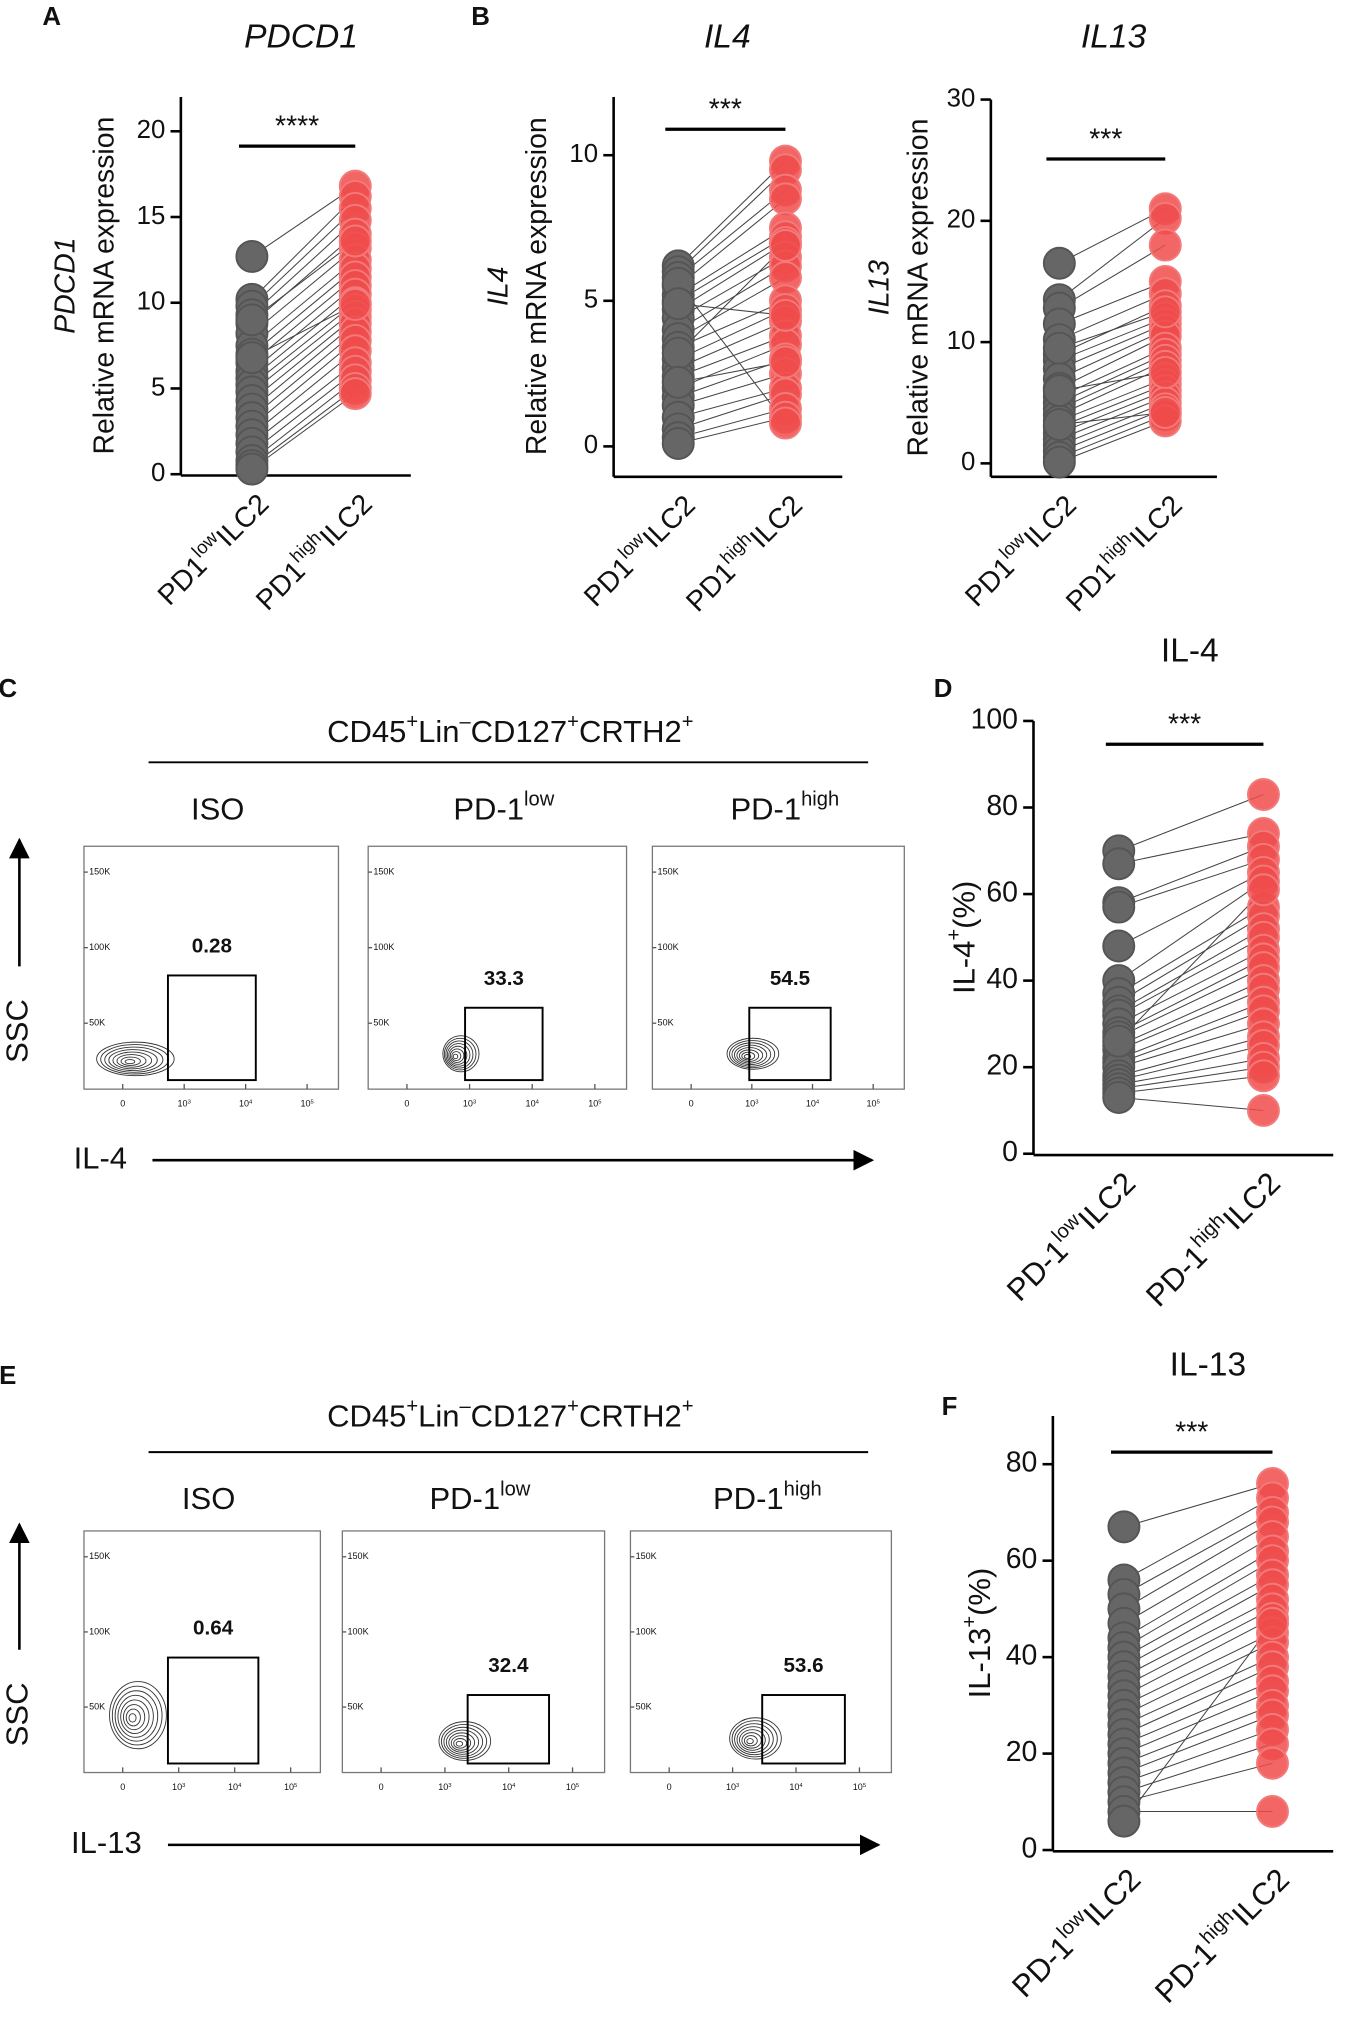 The image size is (1350, 2031). I want to click on y-axis-label: IL-4+(%), so click(963, 937).